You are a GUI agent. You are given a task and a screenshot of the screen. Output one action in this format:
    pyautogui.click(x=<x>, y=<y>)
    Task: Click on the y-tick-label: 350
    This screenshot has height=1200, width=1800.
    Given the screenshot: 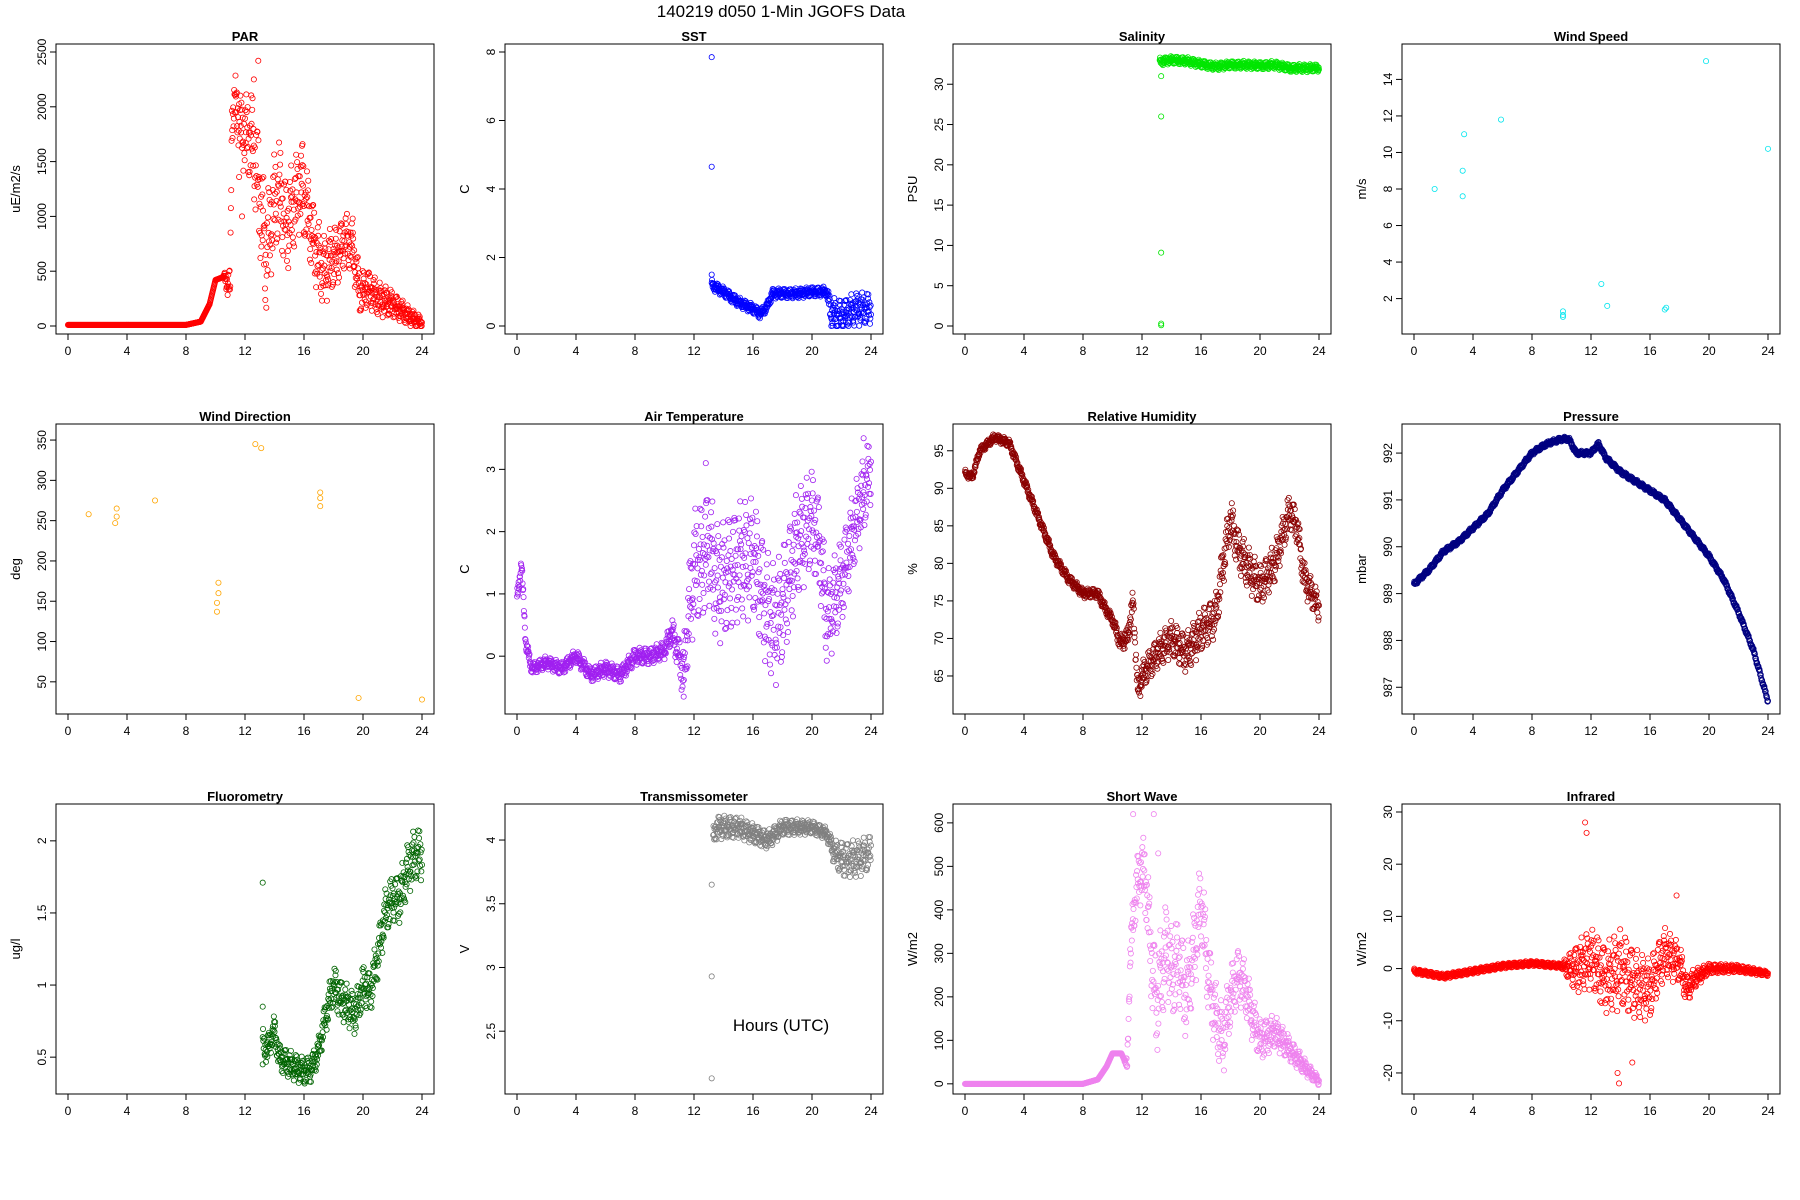 What is the action you would take?
    pyautogui.click(x=42, y=440)
    